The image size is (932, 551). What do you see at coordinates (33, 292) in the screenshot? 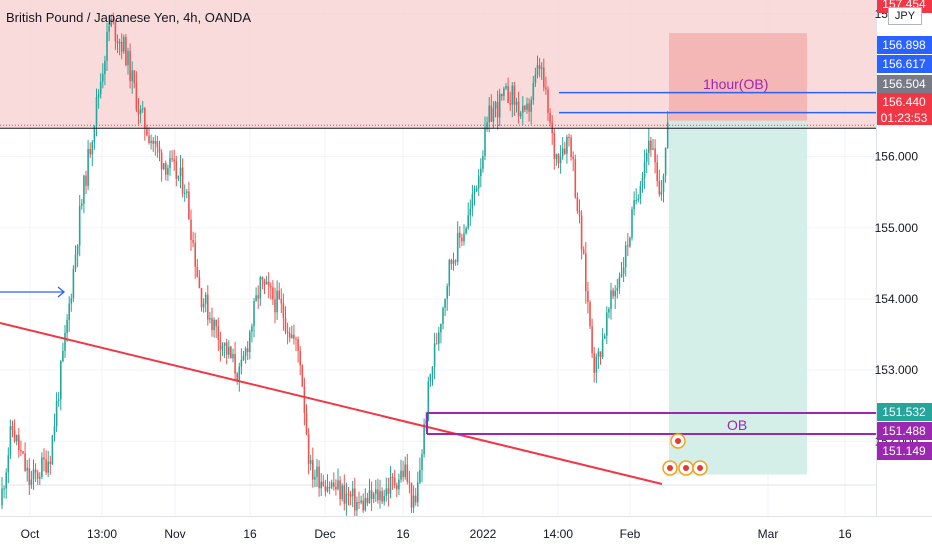
I see `arrow-right-icon` at bounding box center [33, 292].